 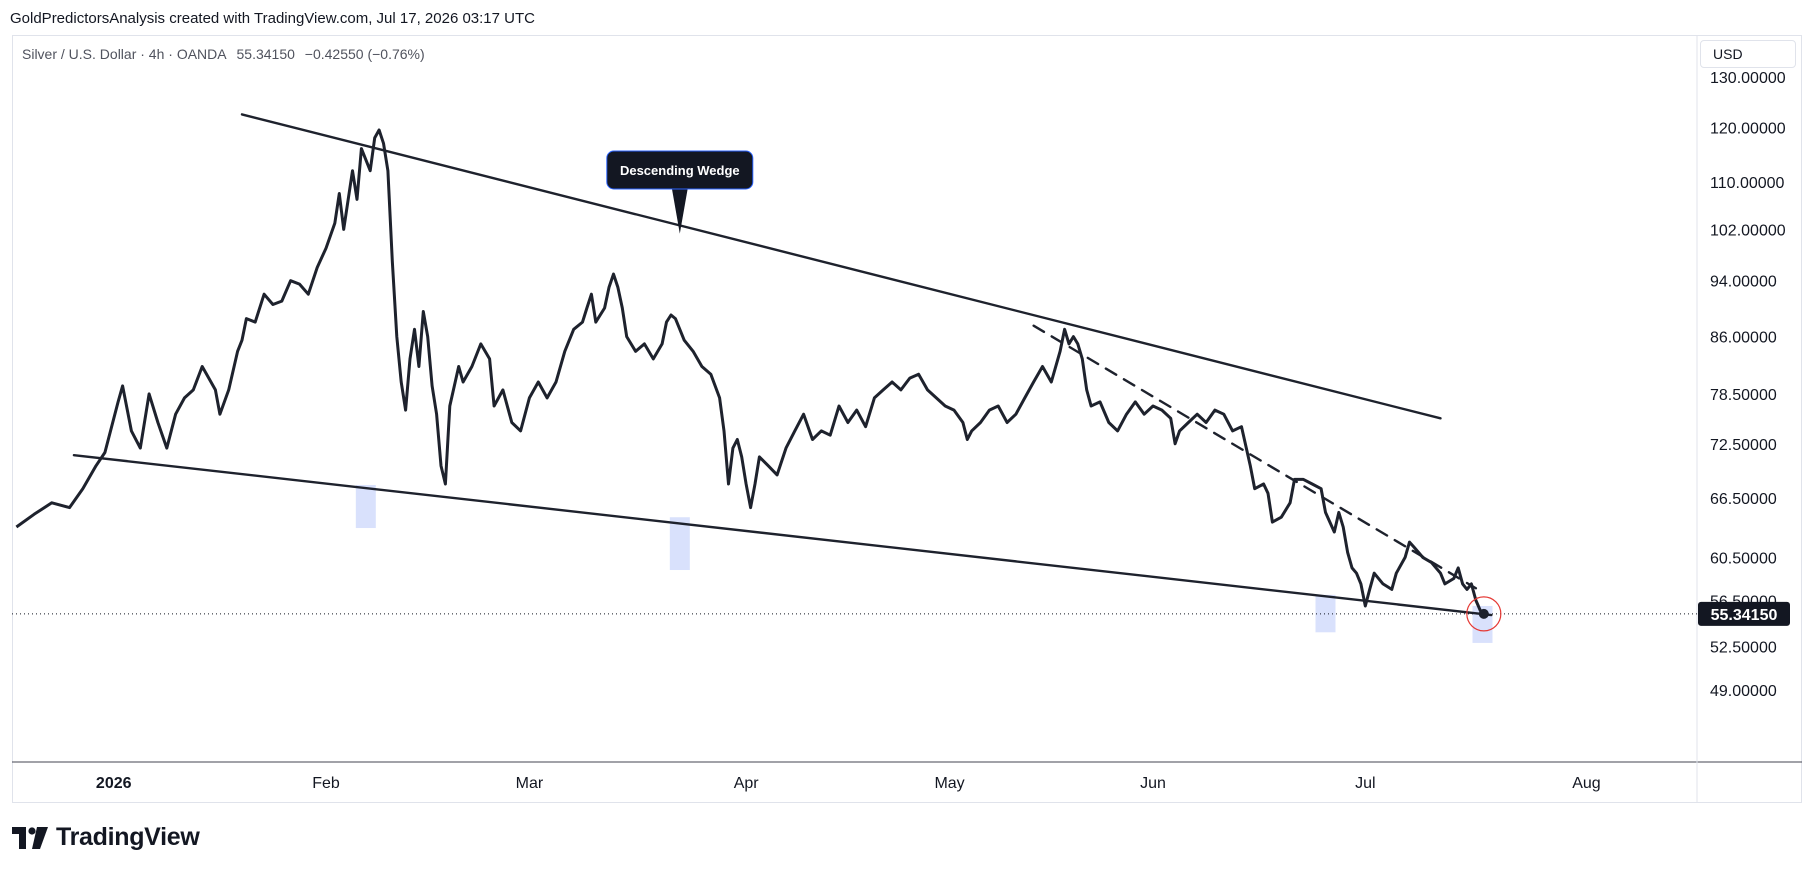 I want to click on brand-name: TradingView, so click(x=128, y=837).